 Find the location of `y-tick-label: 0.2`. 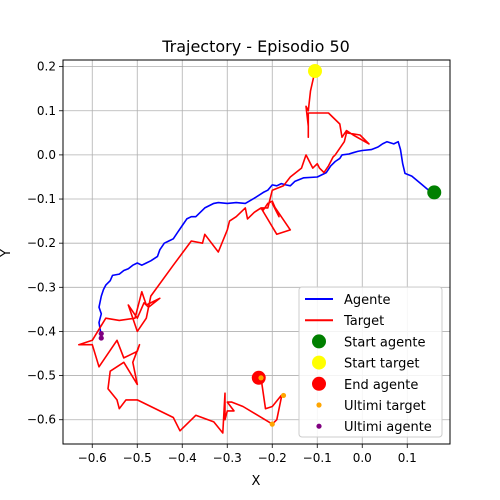

y-tick-label: 0.2 is located at coordinates (46, 67).